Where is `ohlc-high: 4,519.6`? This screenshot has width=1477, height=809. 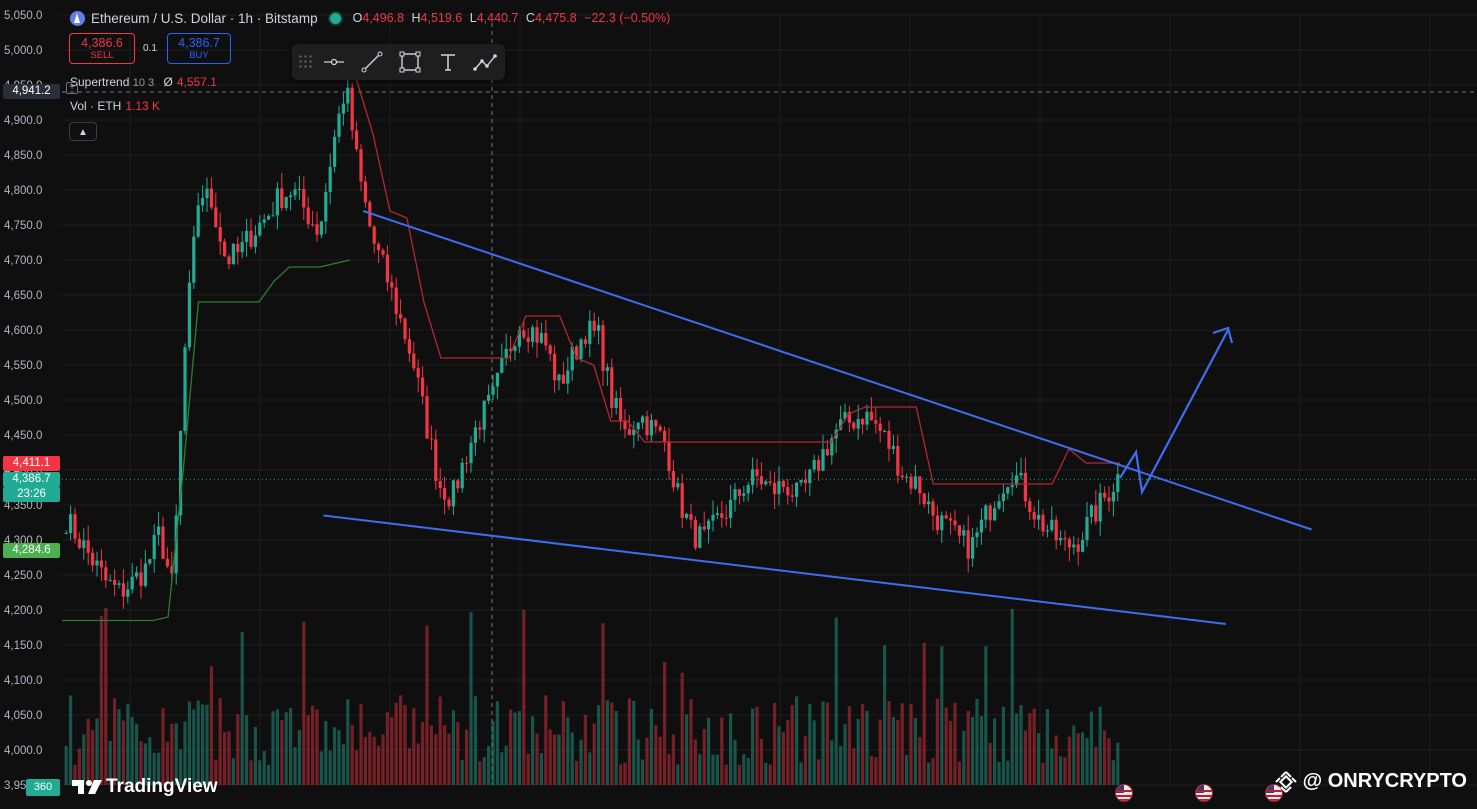 ohlc-high: 4,519.6 is located at coordinates (441, 18).